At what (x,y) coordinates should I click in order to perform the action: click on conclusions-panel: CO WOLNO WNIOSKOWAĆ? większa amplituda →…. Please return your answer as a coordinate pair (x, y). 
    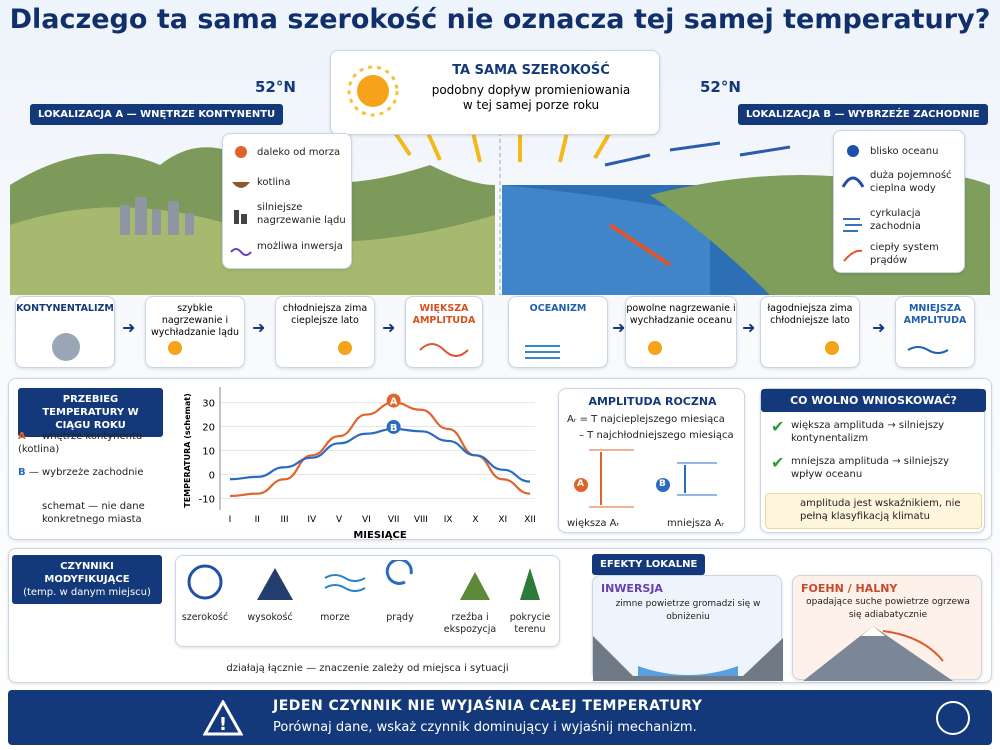
    Looking at the image, I should click on (873, 460).